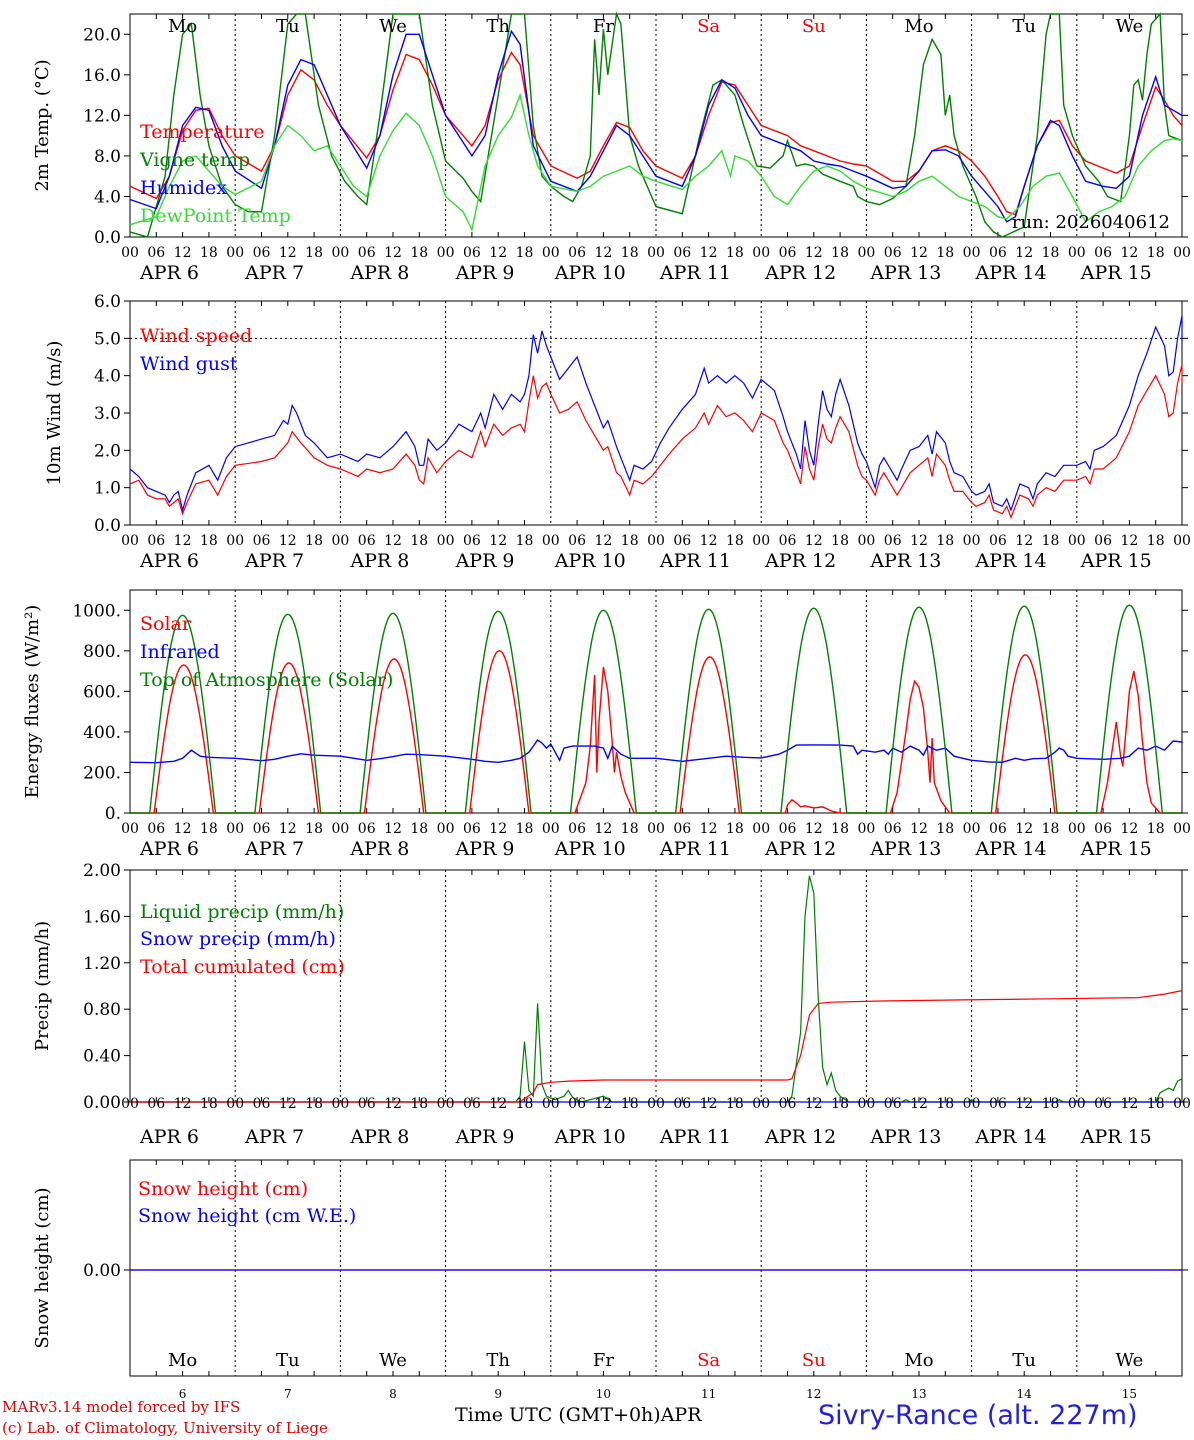  Describe the element at coordinates (183, 1394) in the screenshot. I see `day-number: 6` at that location.